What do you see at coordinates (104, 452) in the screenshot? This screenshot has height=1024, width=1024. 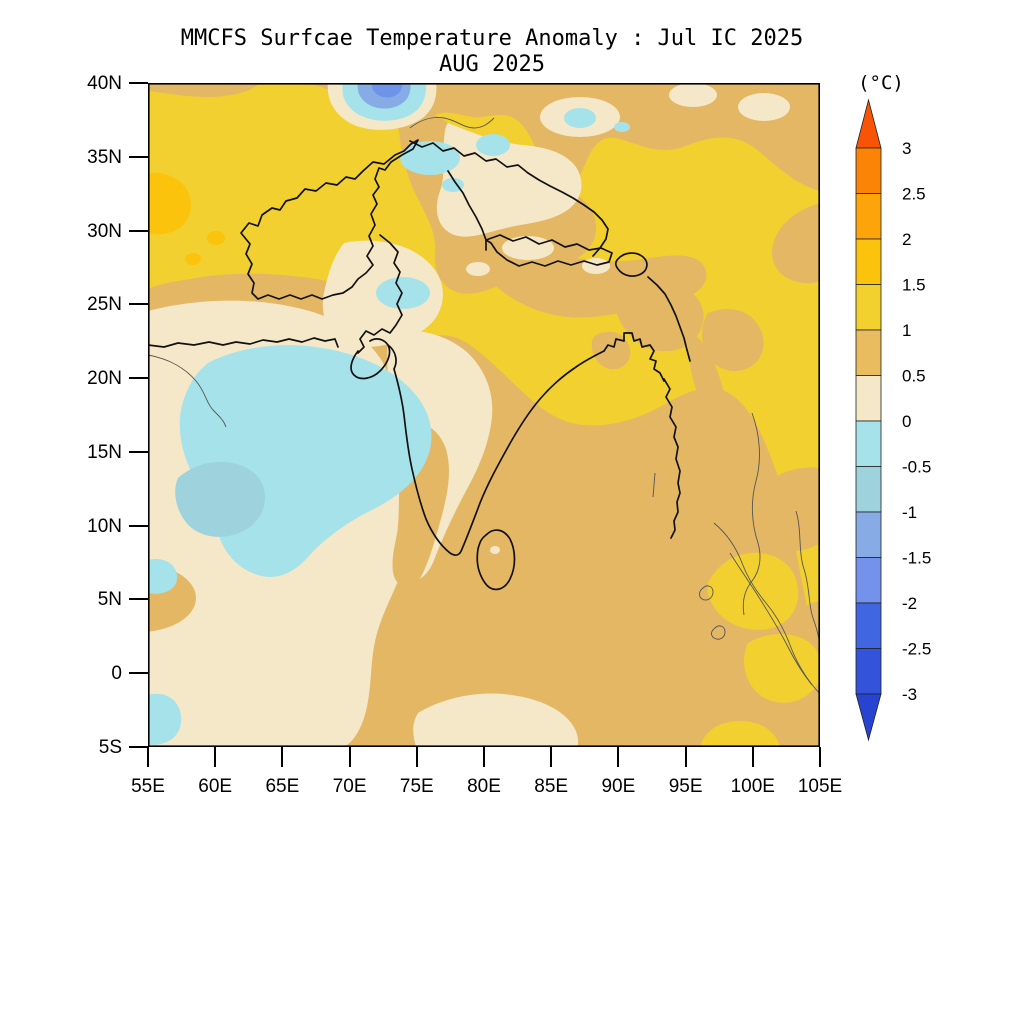 I see `lat-tick-label: 15N` at bounding box center [104, 452].